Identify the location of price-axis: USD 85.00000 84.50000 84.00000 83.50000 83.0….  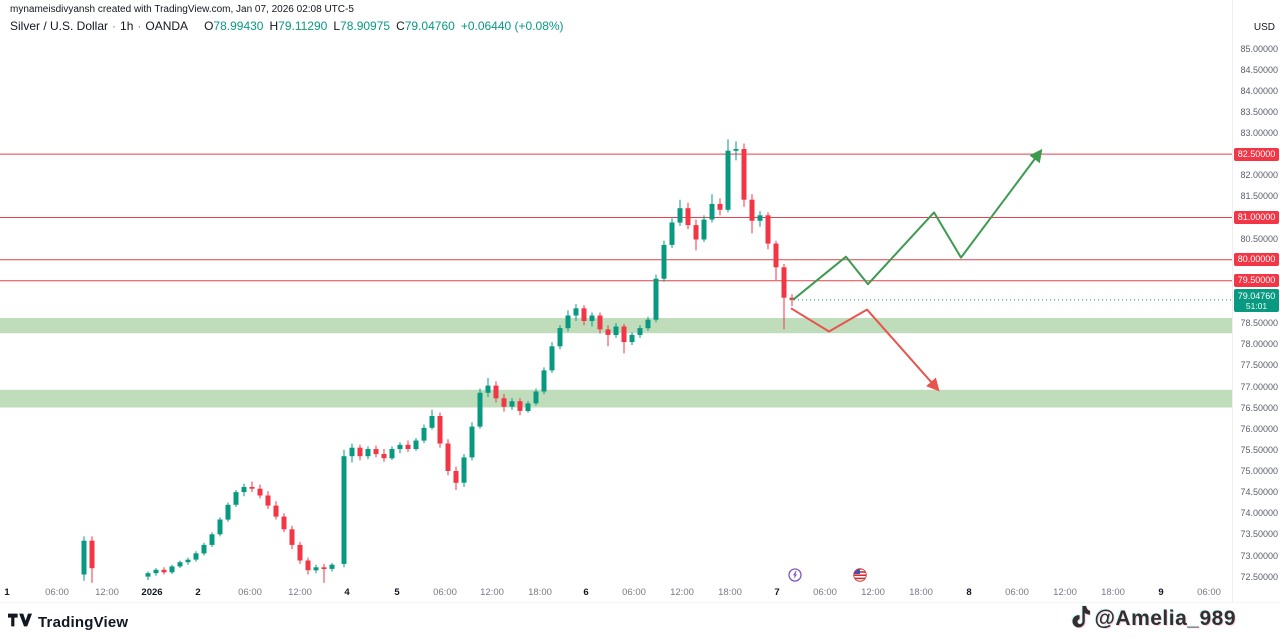
(1256, 301).